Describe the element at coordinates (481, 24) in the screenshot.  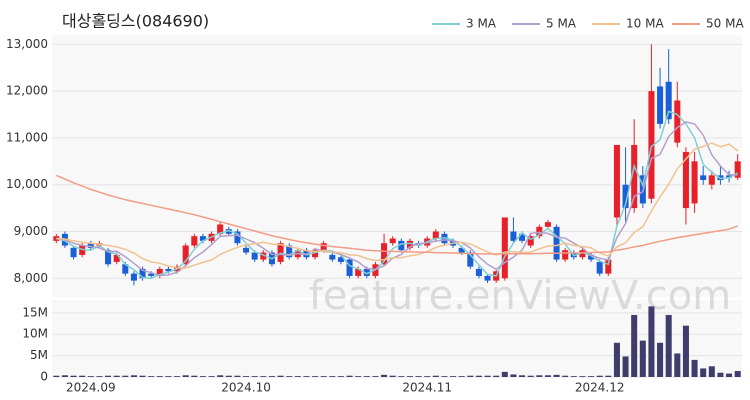
I see `legend-label: 3 MA` at that location.